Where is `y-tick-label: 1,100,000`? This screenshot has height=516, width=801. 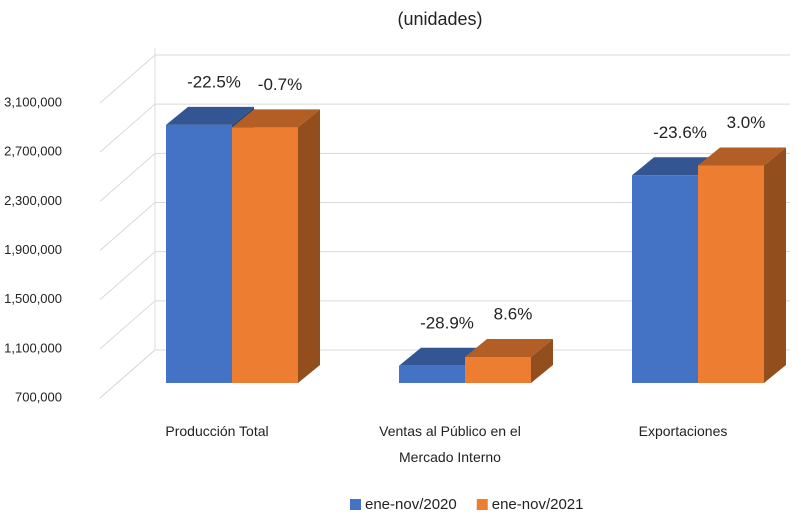 y-tick-label: 1,100,000 is located at coordinates (33, 347).